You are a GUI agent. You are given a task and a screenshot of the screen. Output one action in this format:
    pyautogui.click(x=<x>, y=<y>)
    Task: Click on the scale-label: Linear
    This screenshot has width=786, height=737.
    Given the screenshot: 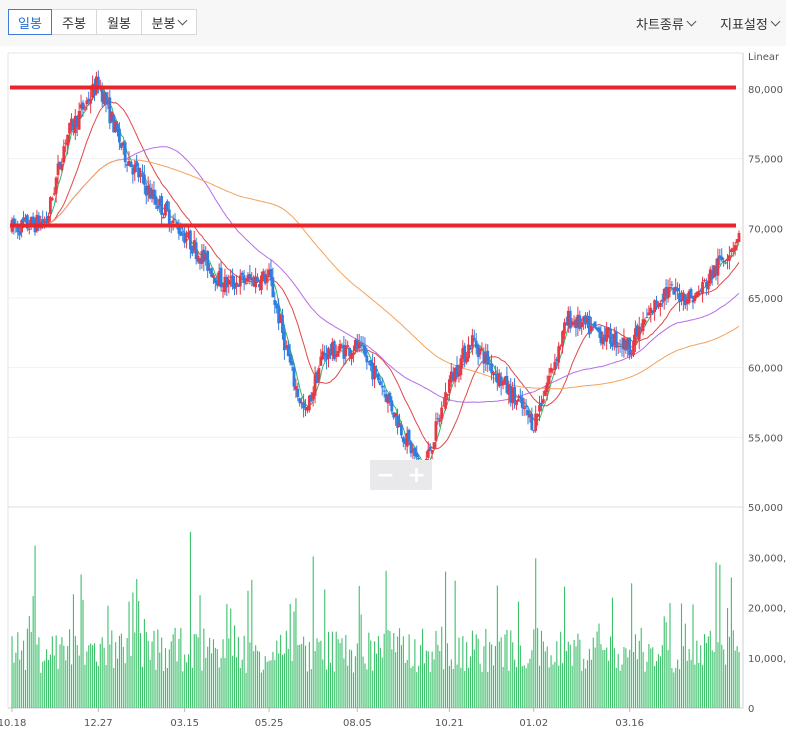 What is the action you would take?
    pyautogui.click(x=764, y=57)
    